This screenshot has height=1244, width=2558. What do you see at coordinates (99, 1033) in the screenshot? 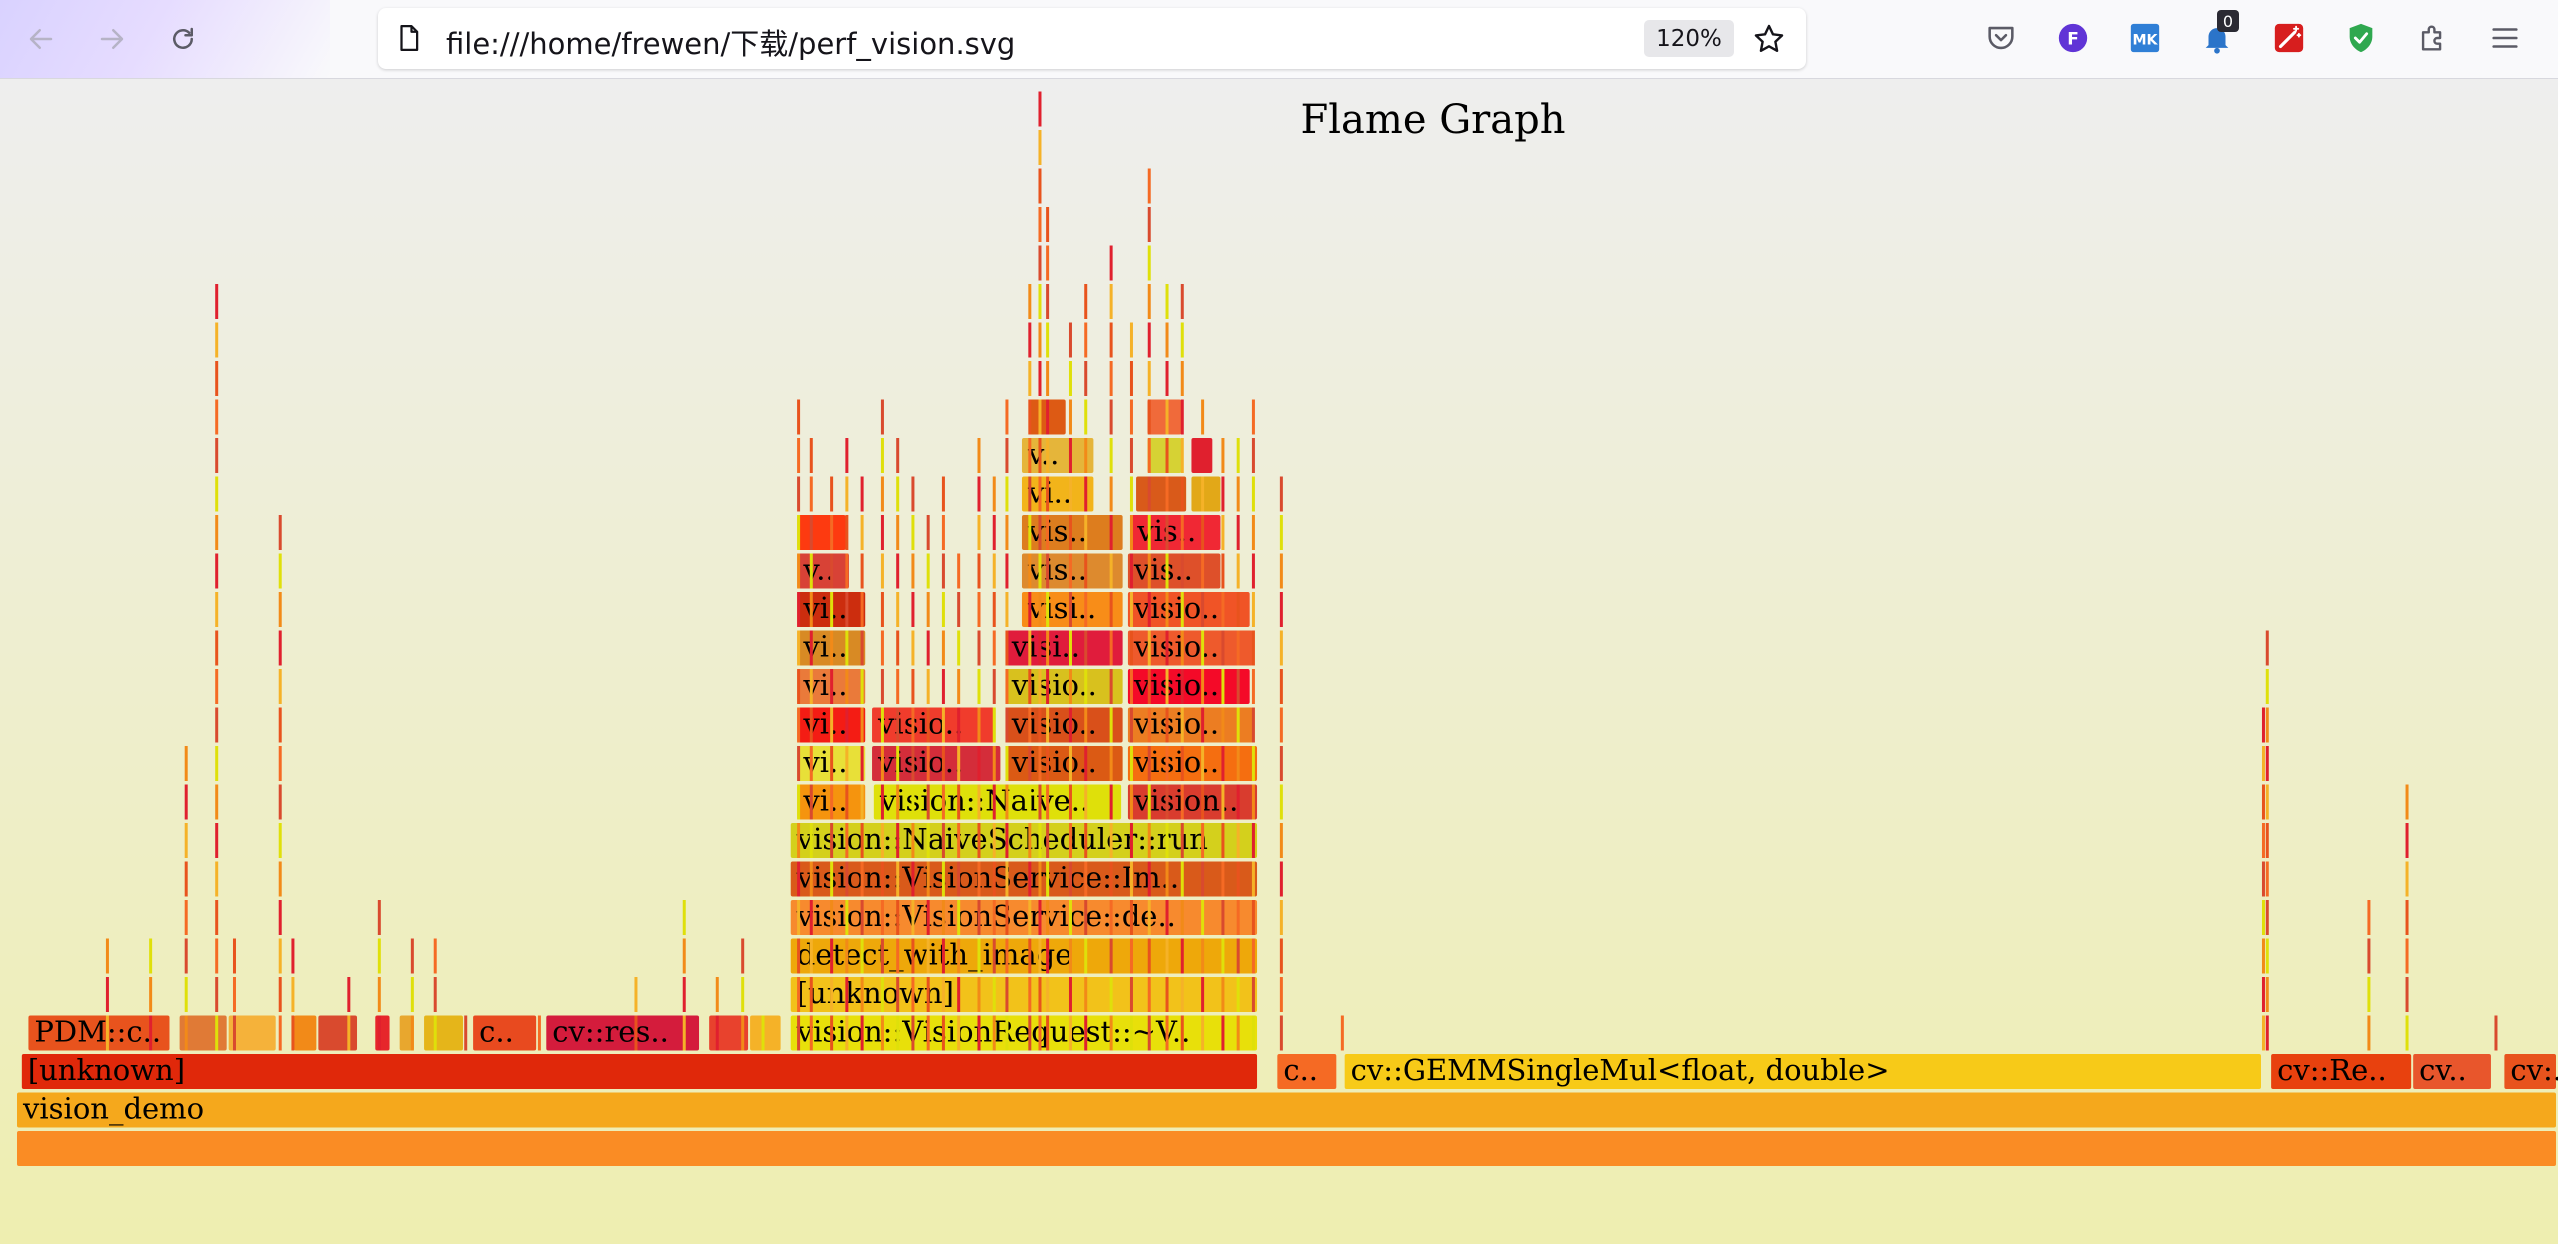
I see `flame-frame: PDM::c..` at bounding box center [99, 1033].